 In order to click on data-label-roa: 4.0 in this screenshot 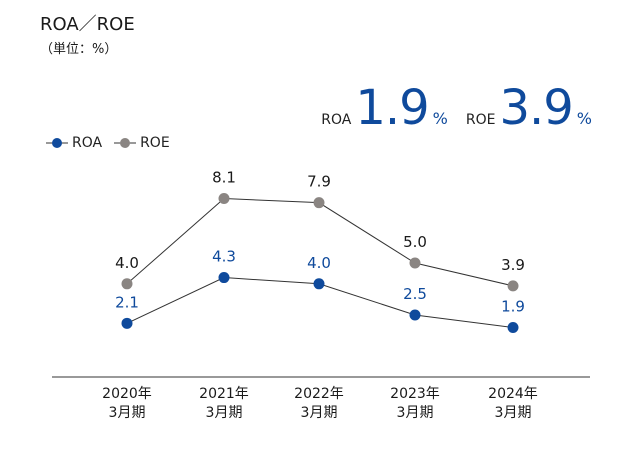, I will do `click(319, 263)`.